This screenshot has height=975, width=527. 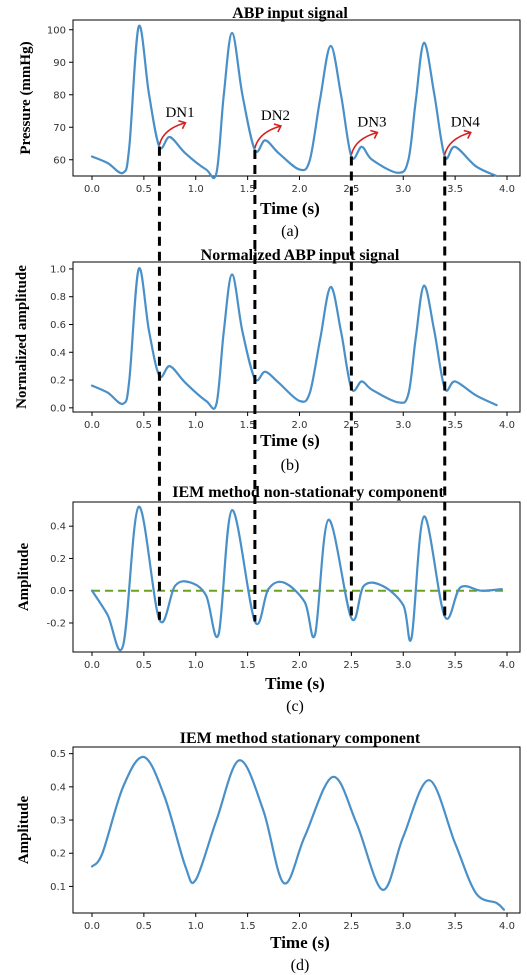 What do you see at coordinates (507, 665) in the screenshot?
I see `panel-c-xtick-label: 4.0` at bounding box center [507, 665].